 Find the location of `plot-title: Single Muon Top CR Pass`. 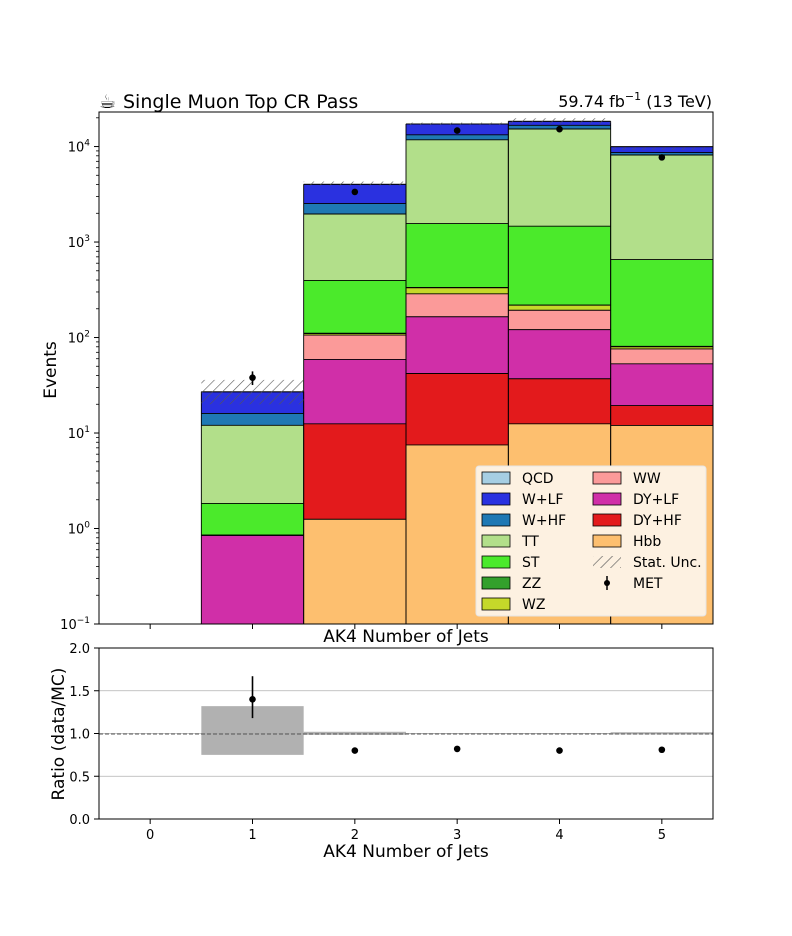

plot-title: Single Muon Top CR Pass is located at coordinates (240, 102).